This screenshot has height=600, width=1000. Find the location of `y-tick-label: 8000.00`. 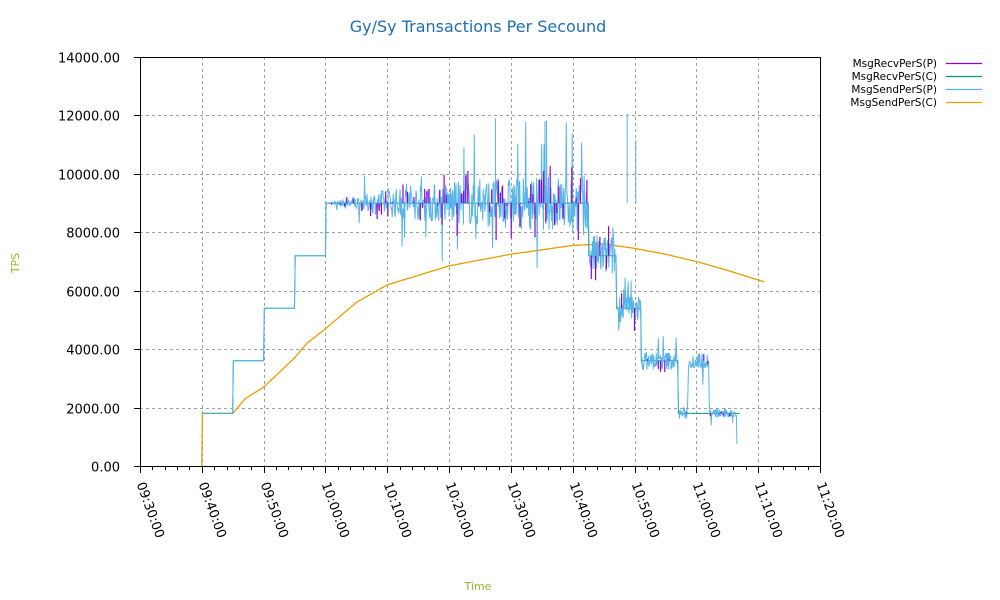

y-tick-label: 8000.00 is located at coordinates (93, 234).